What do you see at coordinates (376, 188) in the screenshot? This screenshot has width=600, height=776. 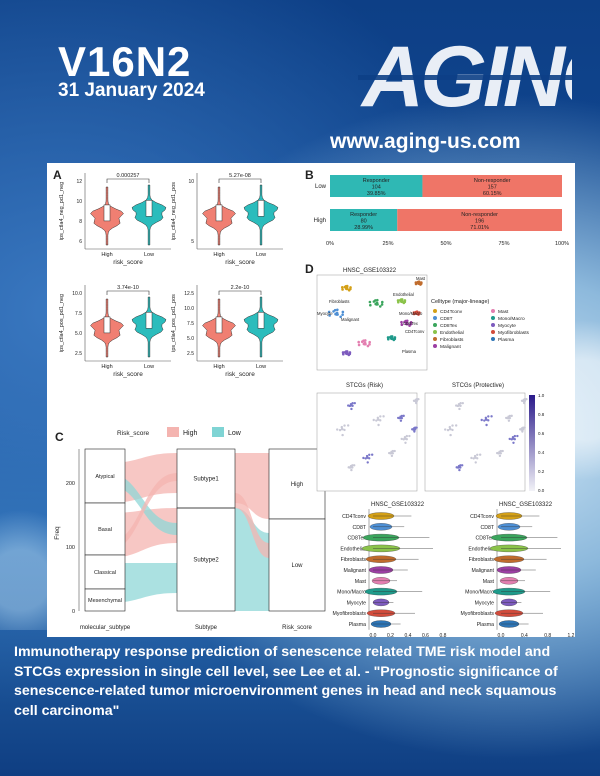 I see `panel-b-responder-text: 104` at bounding box center [376, 188].